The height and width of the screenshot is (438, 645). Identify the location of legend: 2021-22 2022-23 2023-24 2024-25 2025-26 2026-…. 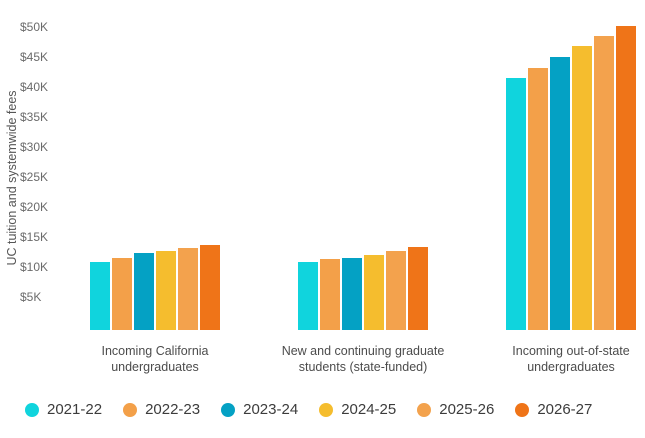
(308, 409).